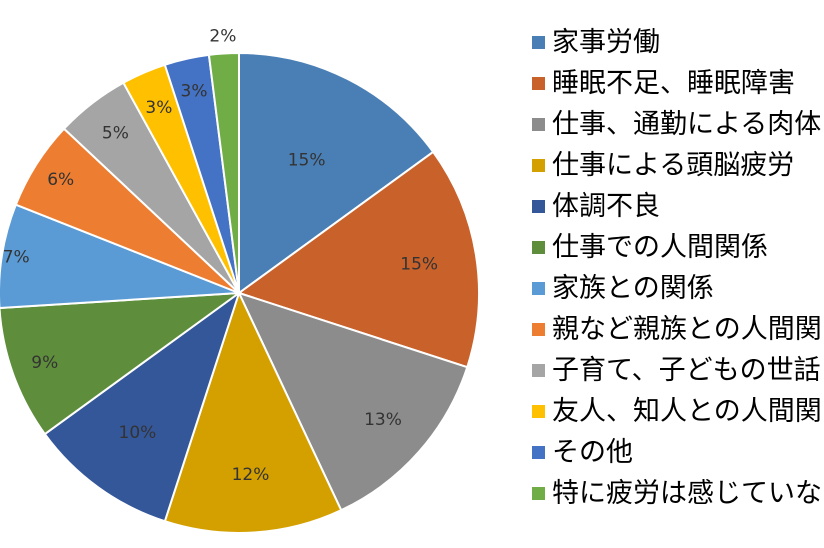 This screenshot has width=824, height=548. I want to click on legend-item: 子育て、子どもの世話, so click(678, 370).